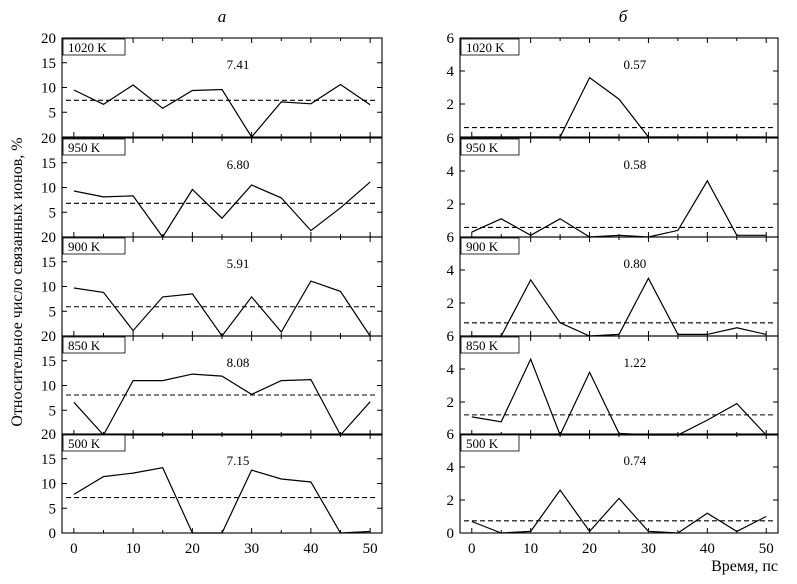 The image size is (797, 584). I want to click on temperature-label: 950 K, so click(84, 147).